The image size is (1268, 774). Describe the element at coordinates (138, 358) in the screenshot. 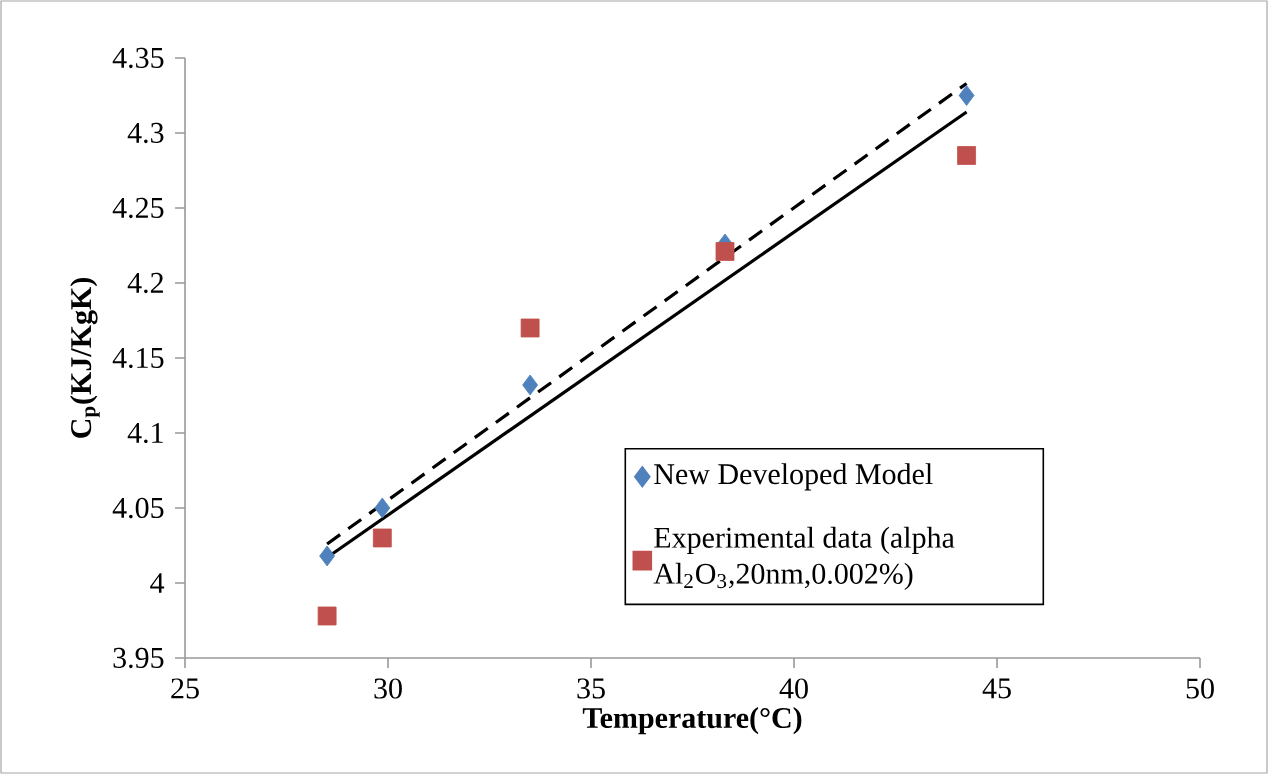

I see `y-tick-label: 4.15` at that location.